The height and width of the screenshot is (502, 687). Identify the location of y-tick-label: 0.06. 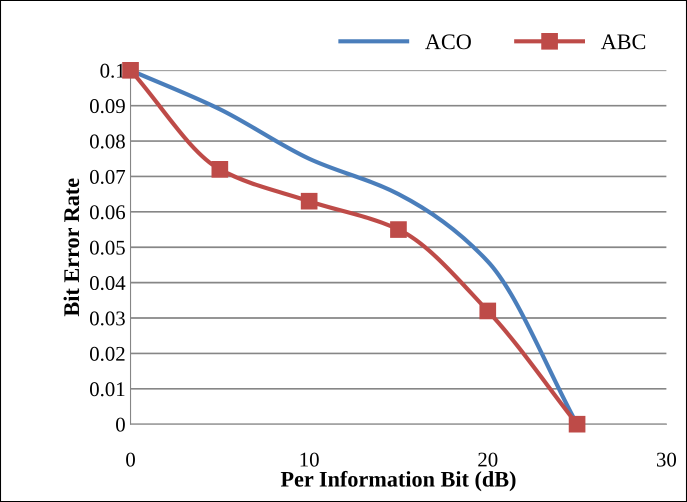
(108, 212).